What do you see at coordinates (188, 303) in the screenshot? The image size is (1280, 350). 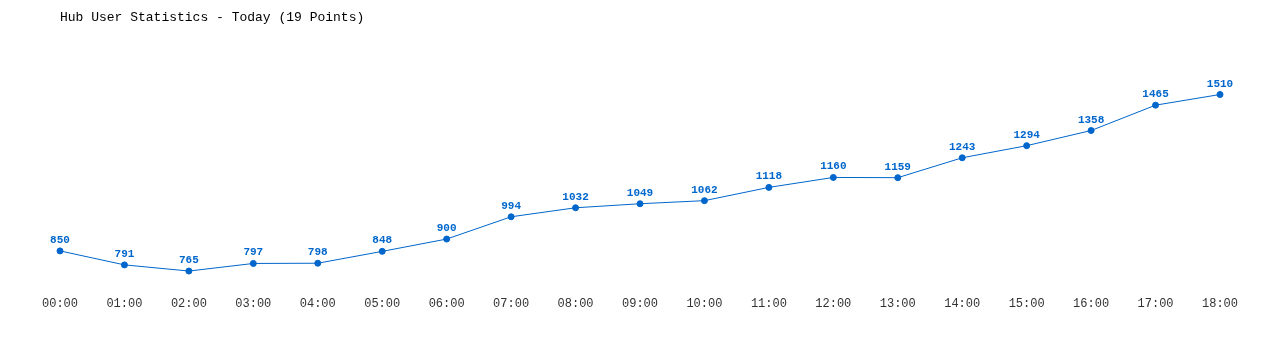 I see `x-tick-label: 02:00` at bounding box center [188, 303].